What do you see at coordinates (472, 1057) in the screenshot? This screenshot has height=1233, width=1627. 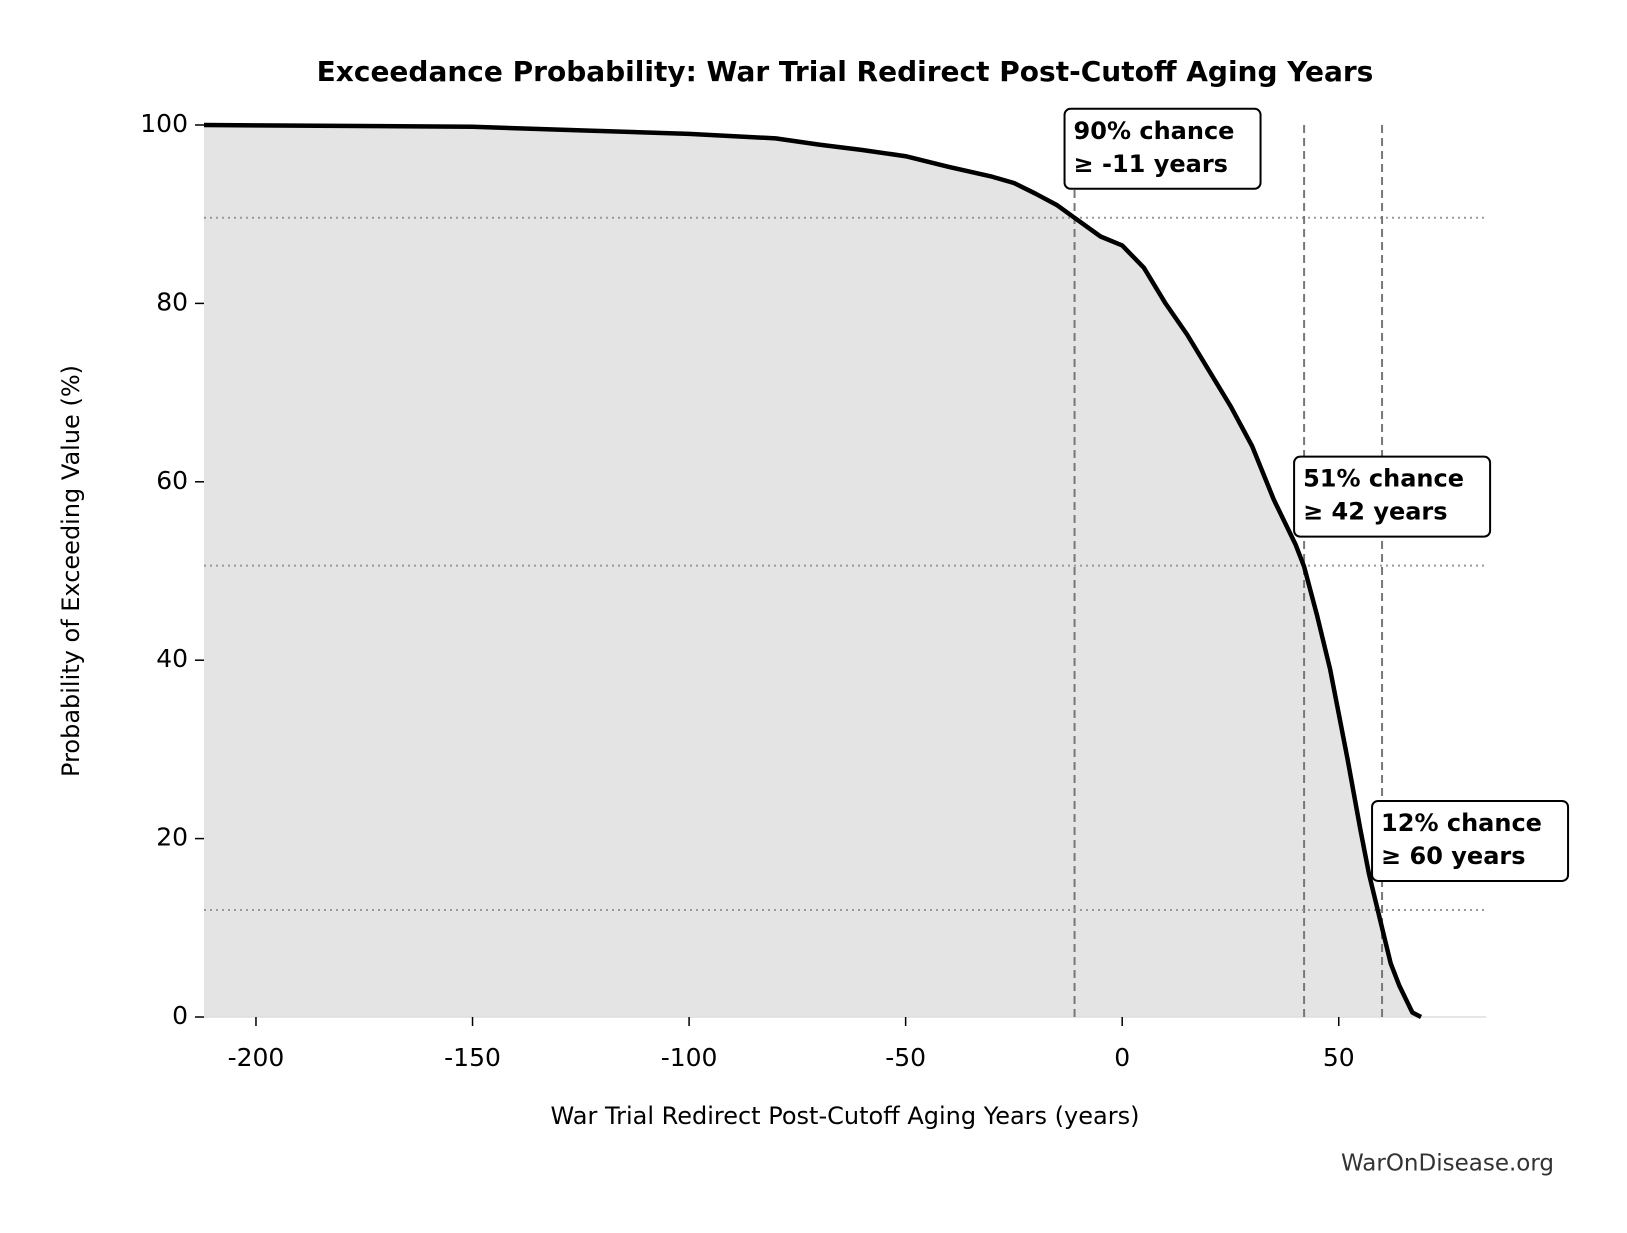 I see `x-tick-label: -150` at bounding box center [472, 1057].